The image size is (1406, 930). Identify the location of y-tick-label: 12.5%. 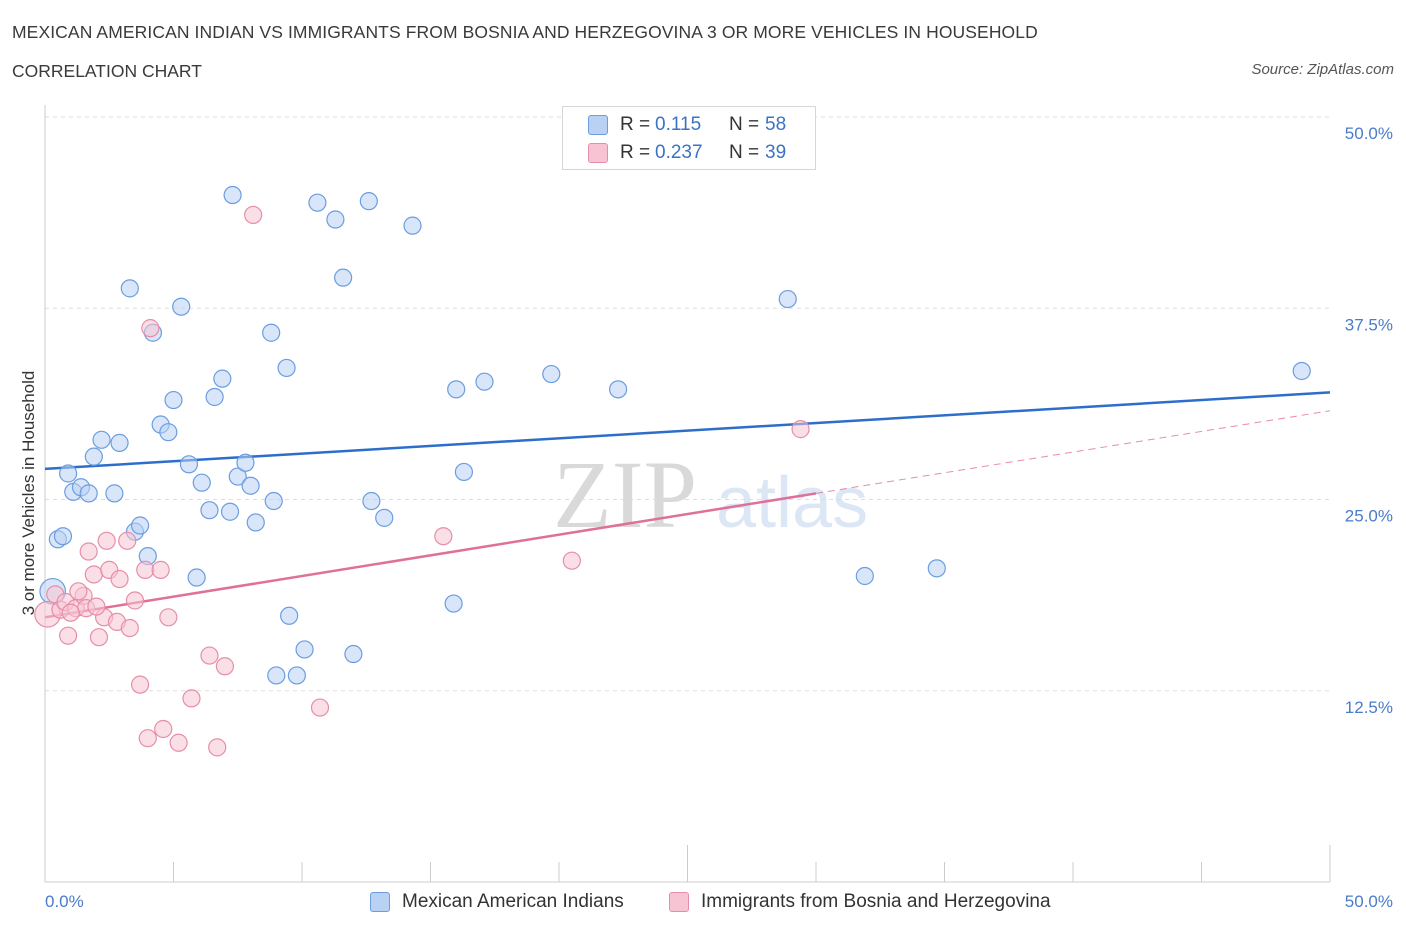
(1369, 707).